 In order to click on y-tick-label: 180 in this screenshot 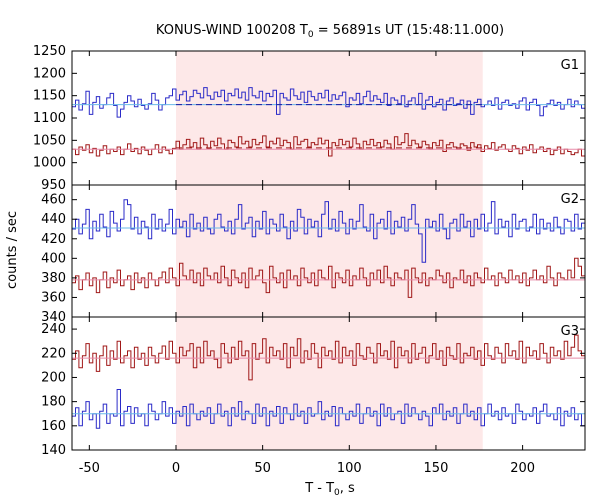, I will do `click(53, 402)`.